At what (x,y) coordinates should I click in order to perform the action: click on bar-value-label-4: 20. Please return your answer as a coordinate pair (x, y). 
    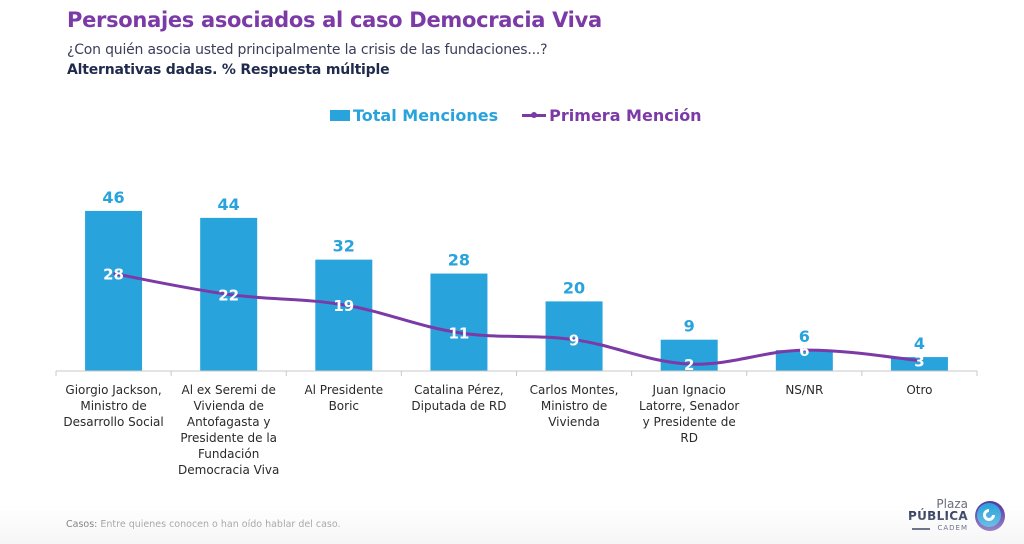
    Looking at the image, I should click on (574, 287).